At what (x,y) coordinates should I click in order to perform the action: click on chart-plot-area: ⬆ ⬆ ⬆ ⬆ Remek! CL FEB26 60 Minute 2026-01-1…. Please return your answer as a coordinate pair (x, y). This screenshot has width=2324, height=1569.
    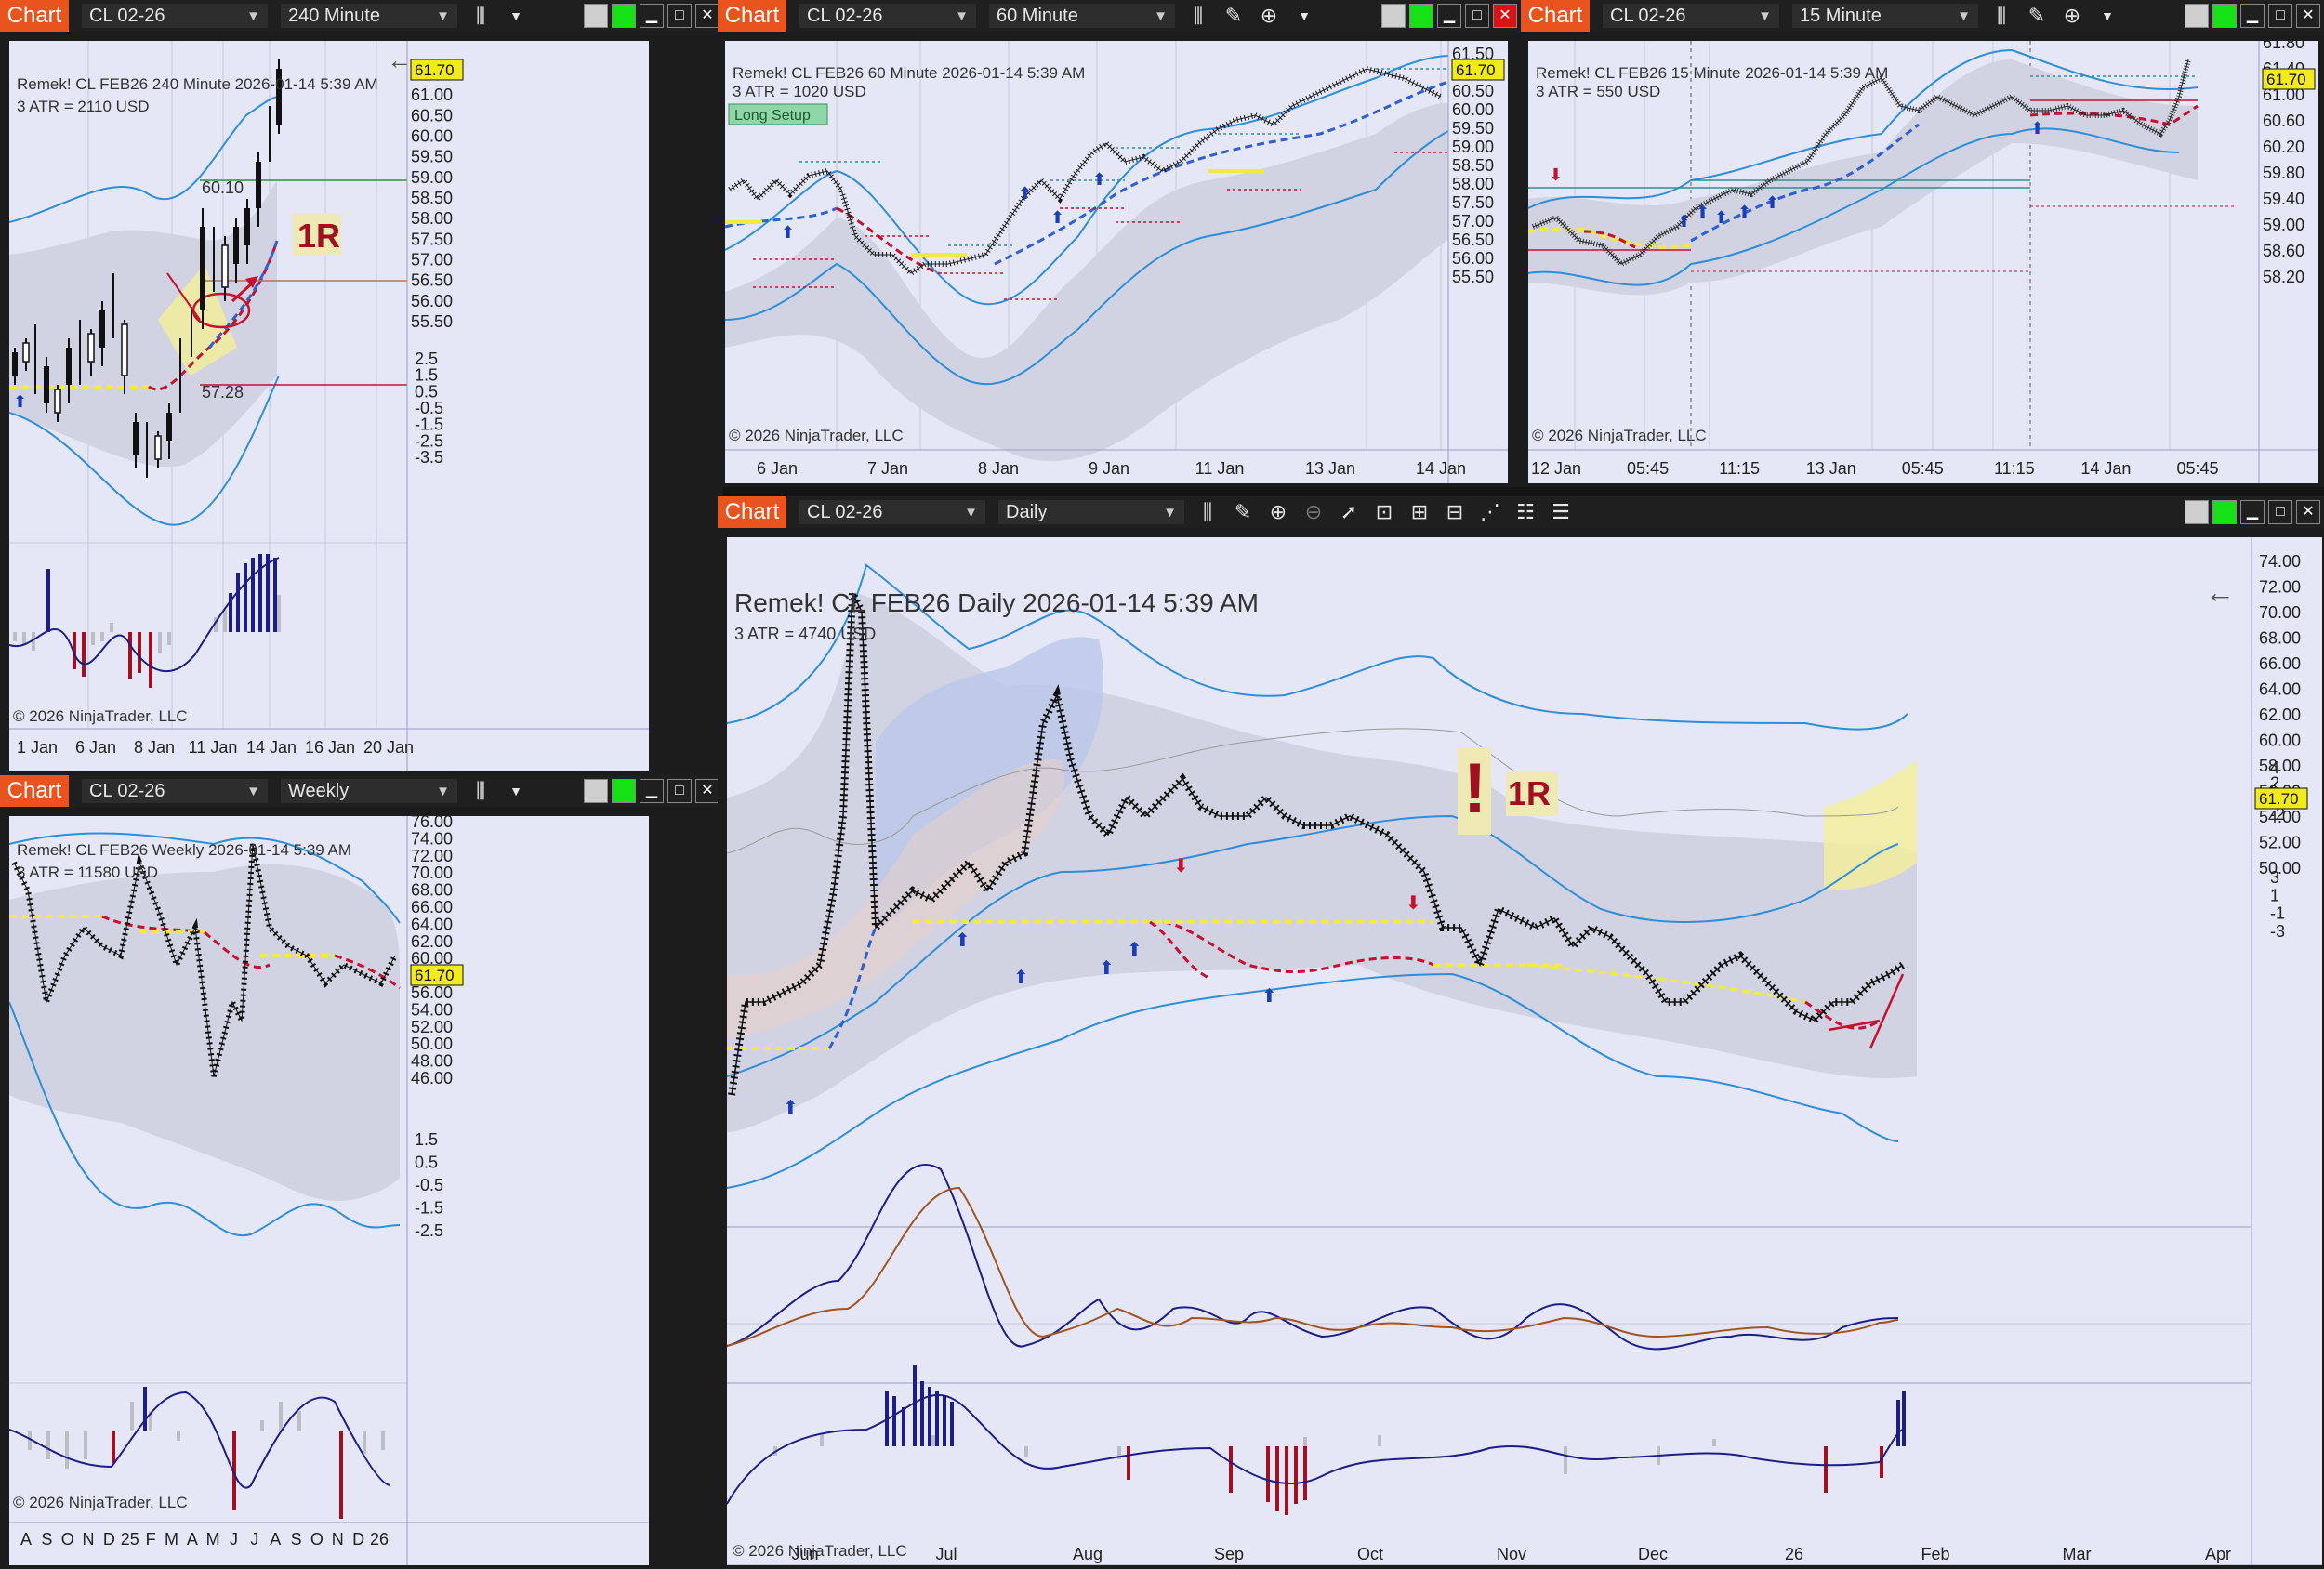
    Looking at the image, I should click on (1116, 262).